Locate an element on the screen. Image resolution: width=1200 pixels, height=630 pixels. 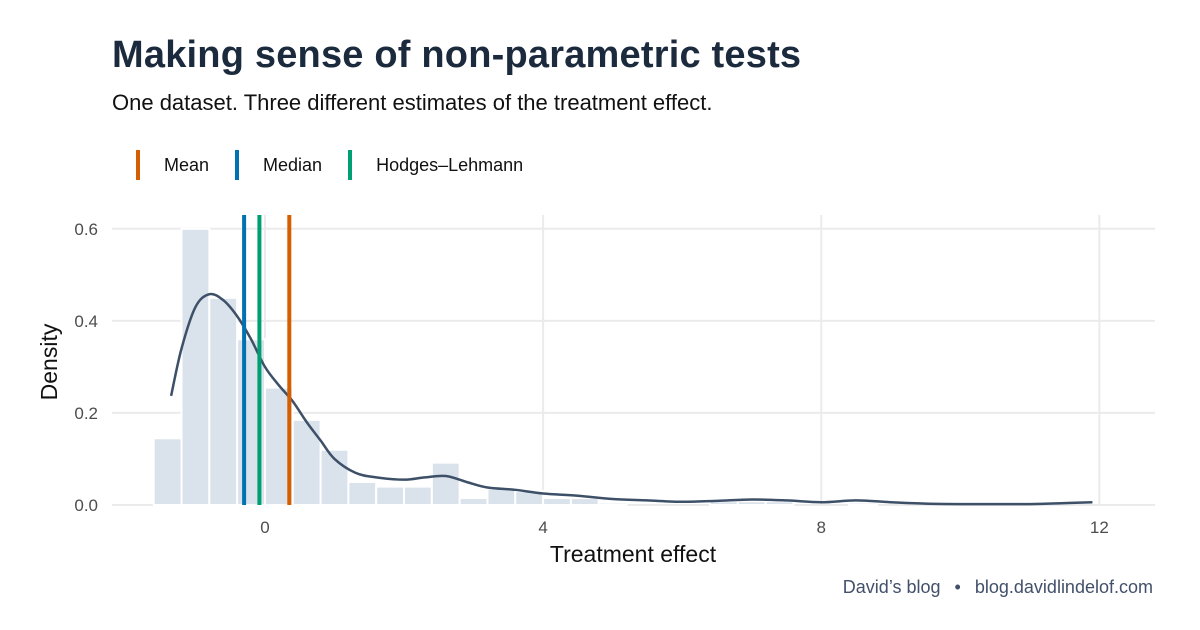
legend-item-mean: Mean is located at coordinates (172, 165).